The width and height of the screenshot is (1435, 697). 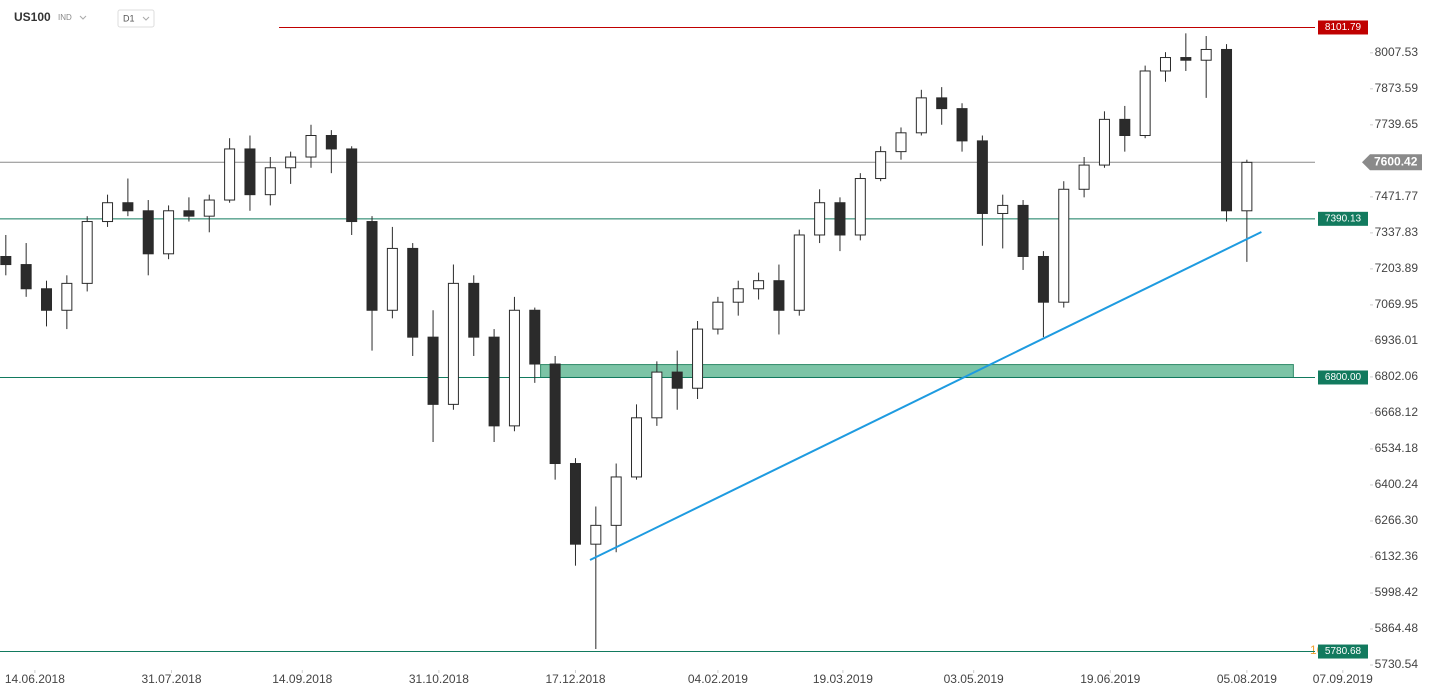 I want to click on interval: D1, so click(x=129, y=18).